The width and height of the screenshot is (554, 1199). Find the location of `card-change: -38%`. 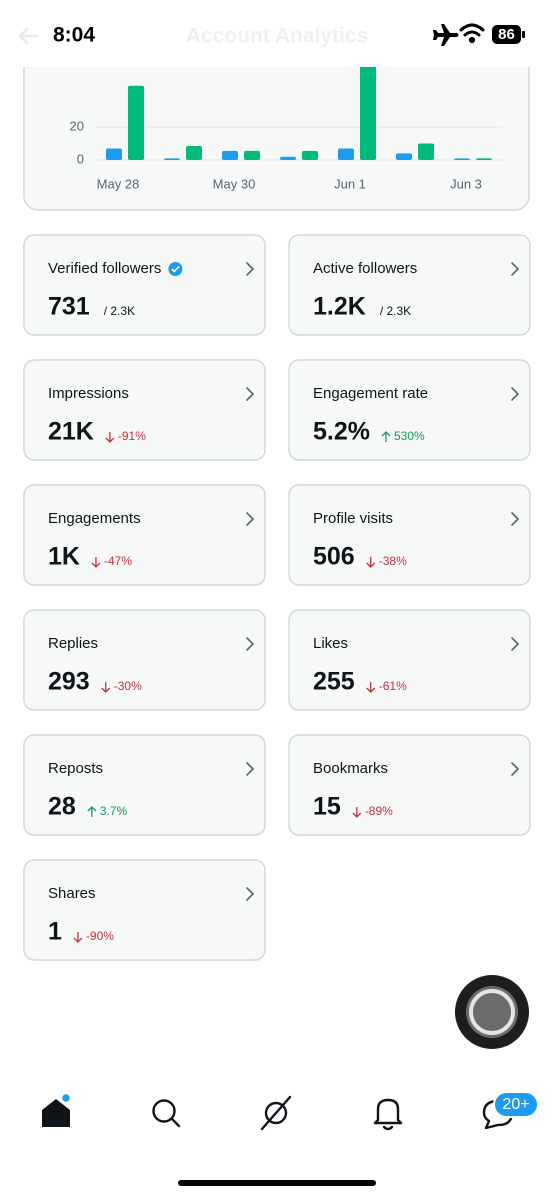

card-change: -38% is located at coordinates (393, 561).